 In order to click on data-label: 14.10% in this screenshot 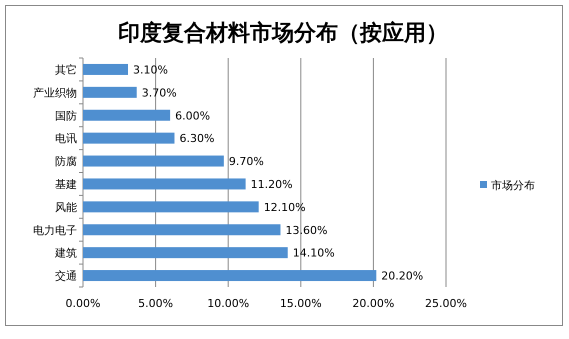, I will do `click(313, 253)`.